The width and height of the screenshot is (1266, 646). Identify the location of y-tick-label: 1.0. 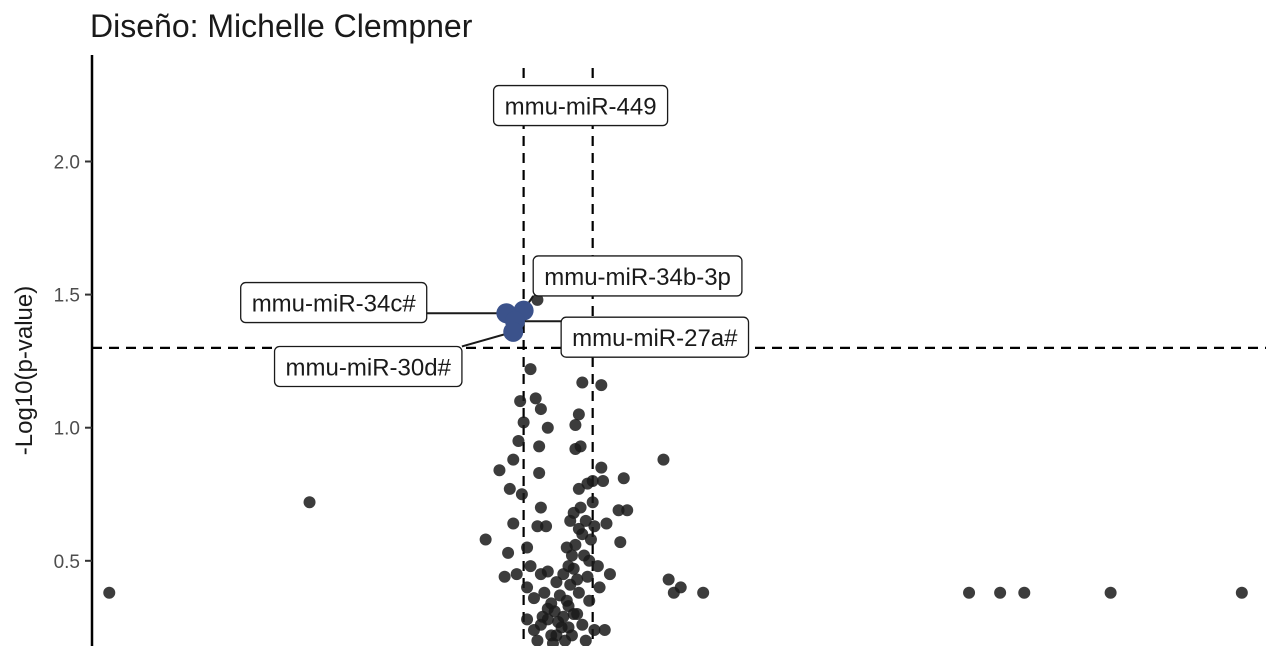
(67, 429).